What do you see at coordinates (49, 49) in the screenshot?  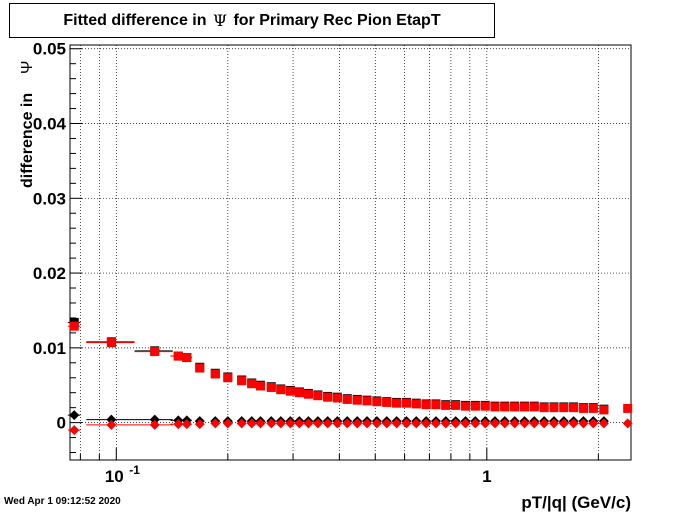 I see `y-tick-label: 0.05` at bounding box center [49, 49].